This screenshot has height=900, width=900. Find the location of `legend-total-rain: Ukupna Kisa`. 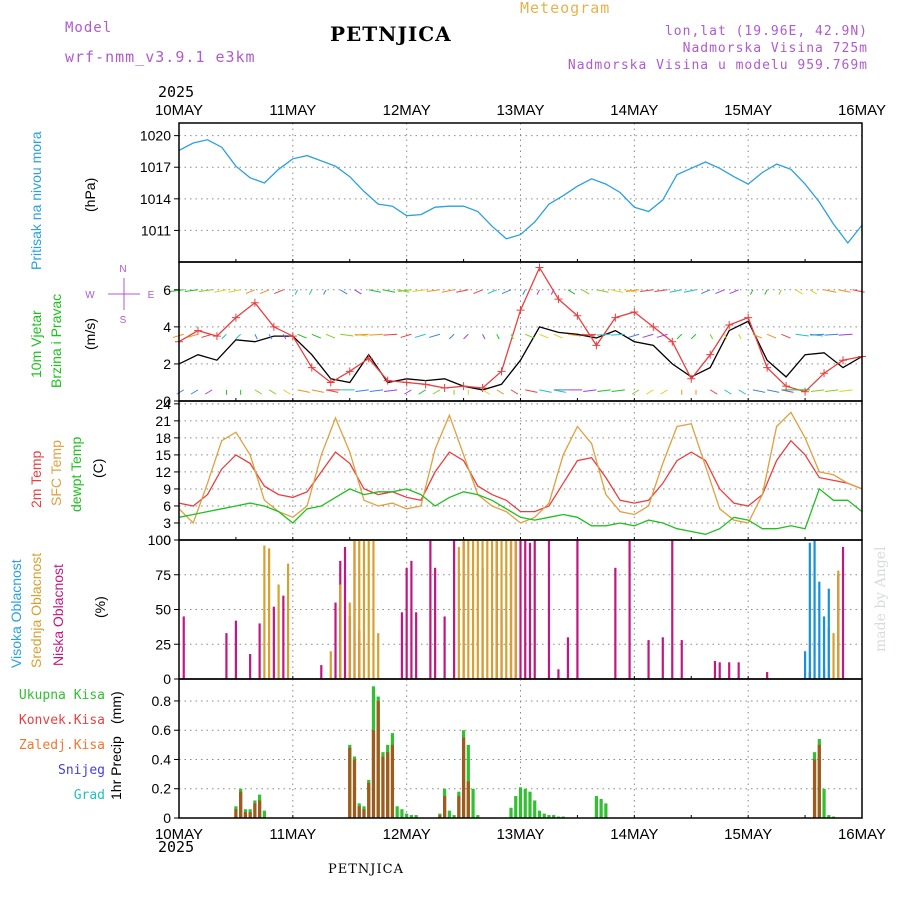

legend-total-rain: Ukupna Kisa is located at coordinates (61, 695).